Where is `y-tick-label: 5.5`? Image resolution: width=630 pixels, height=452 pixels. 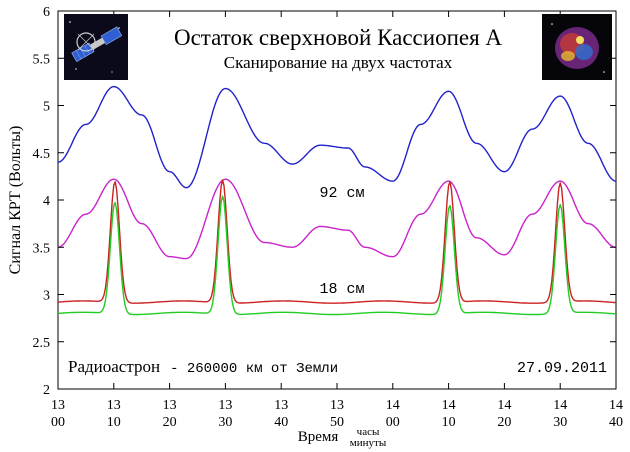
y-tick-label: 5.5 is located at coordinates (42, 59).